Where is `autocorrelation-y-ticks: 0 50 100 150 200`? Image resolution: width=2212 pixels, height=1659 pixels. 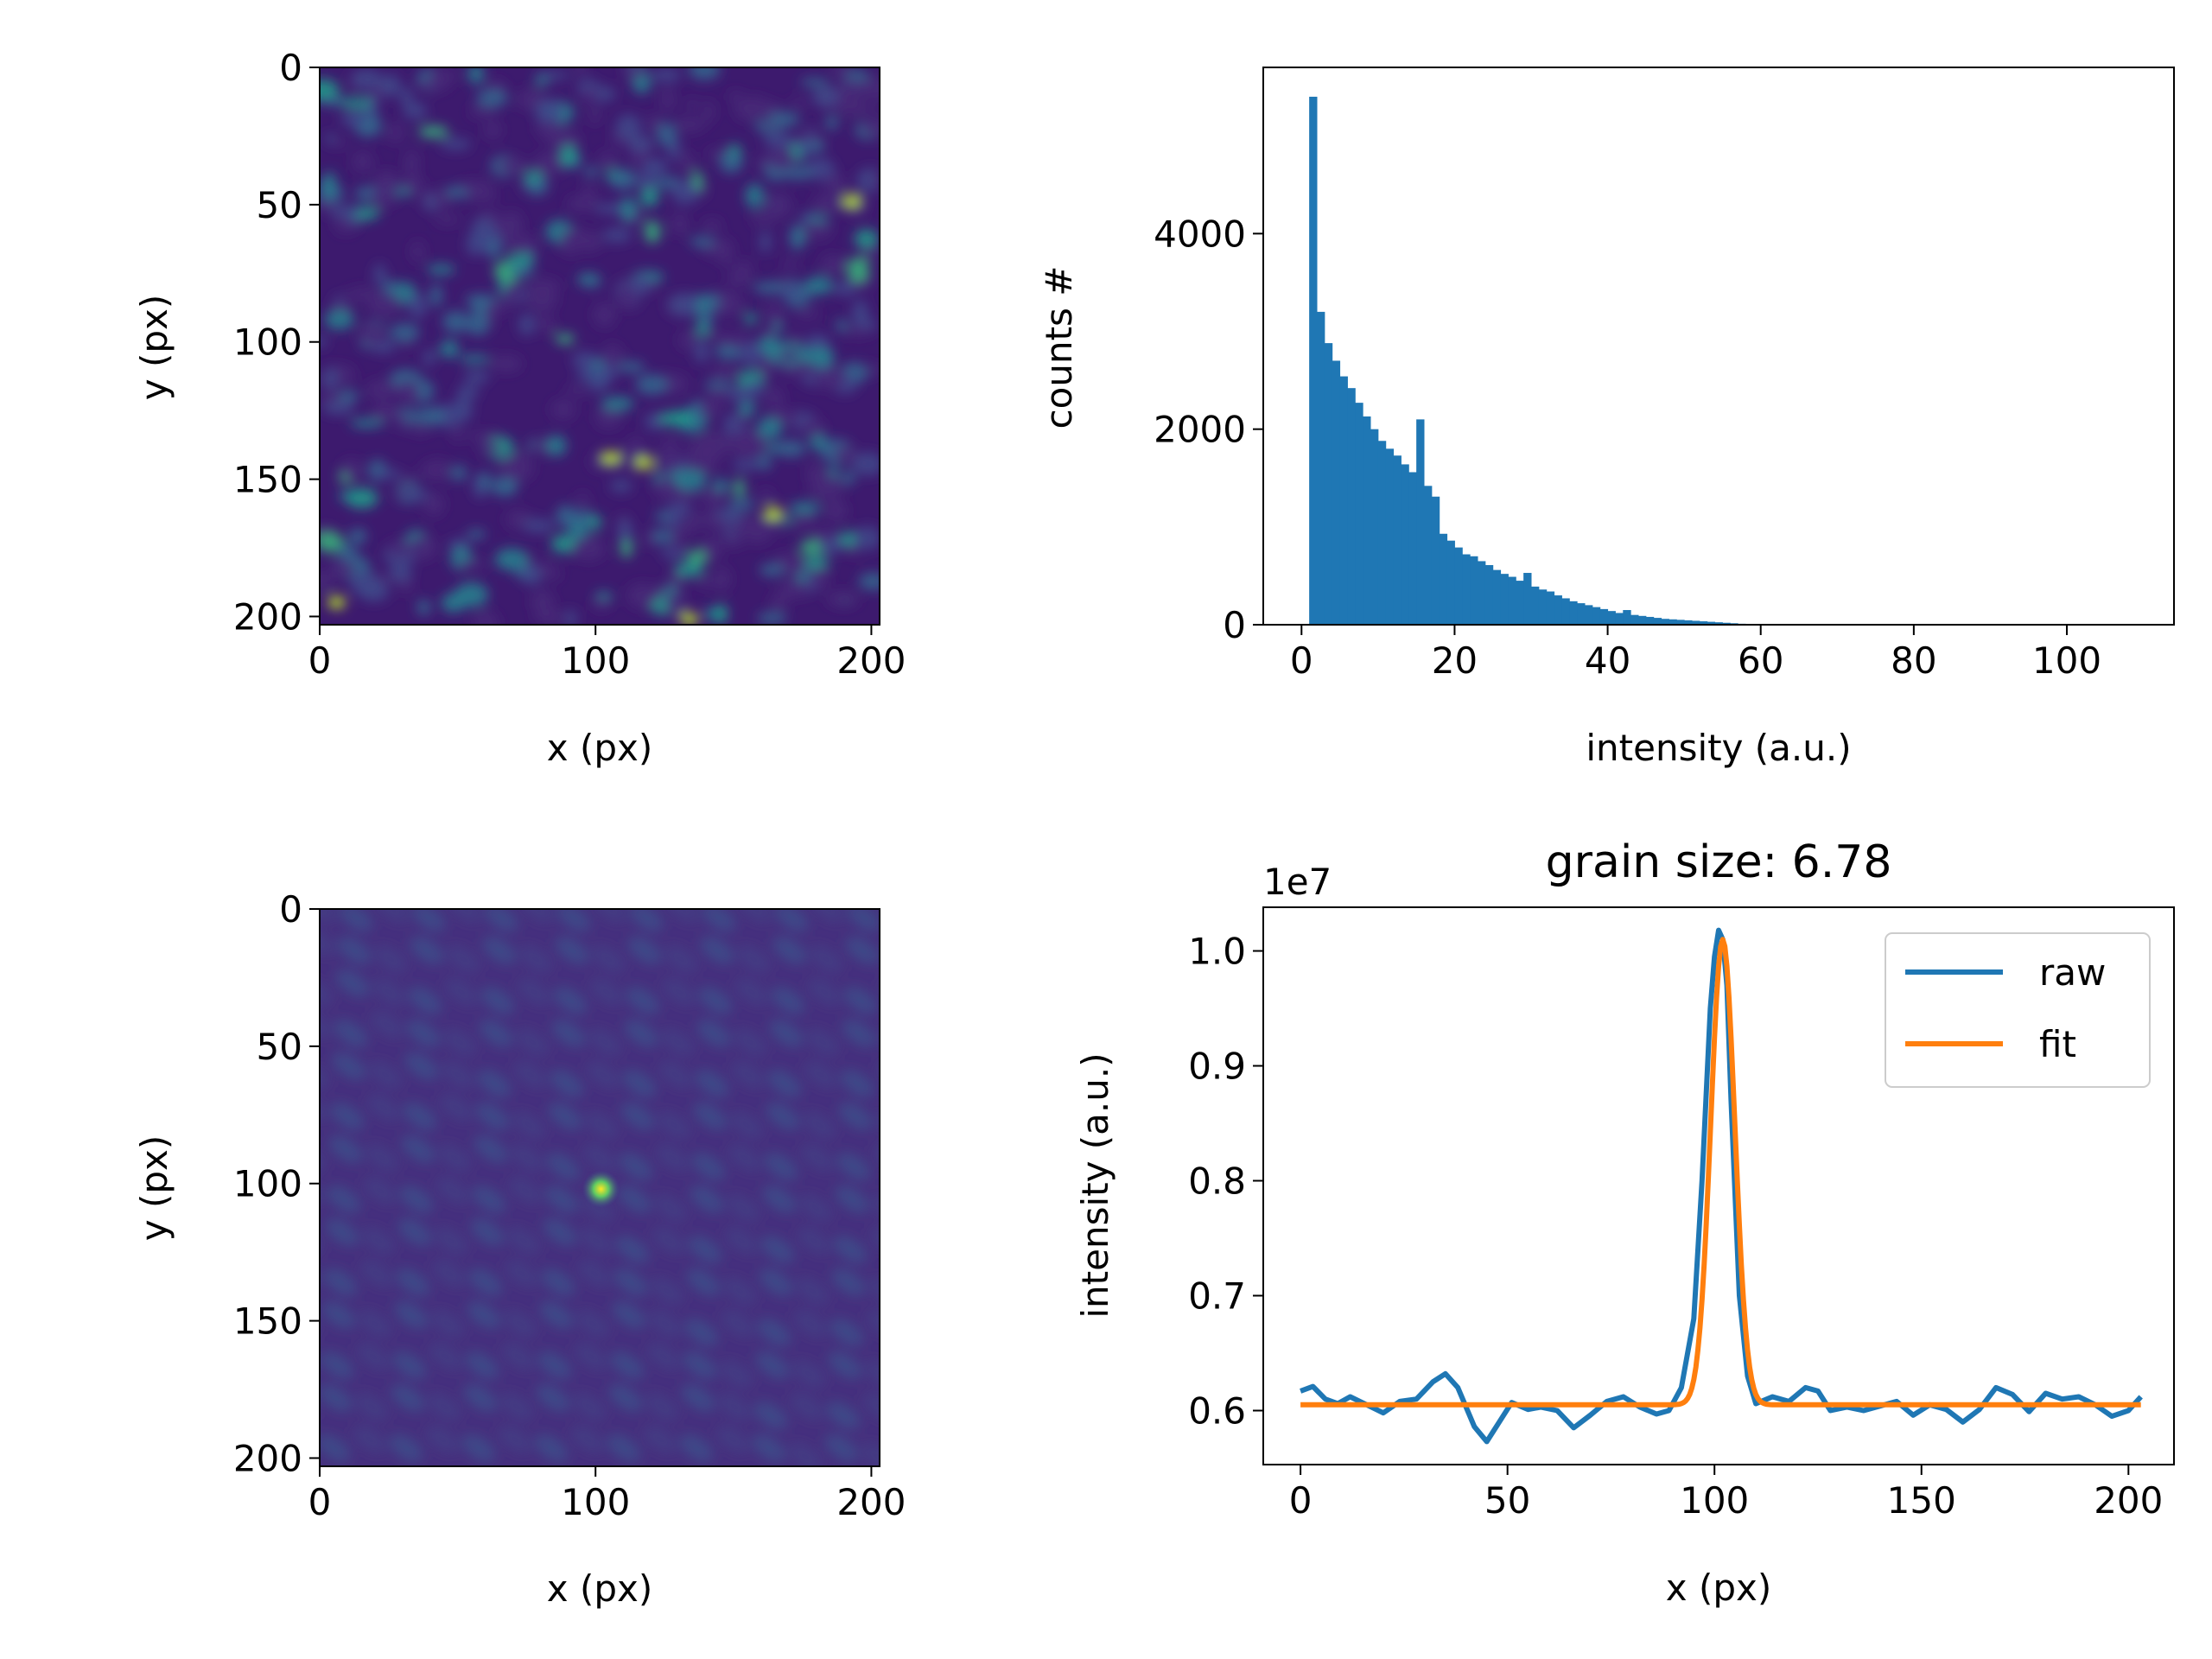 autocorrelation-y-ticks: 0 50 100 150 200 is located at coordinates (276, 1183).